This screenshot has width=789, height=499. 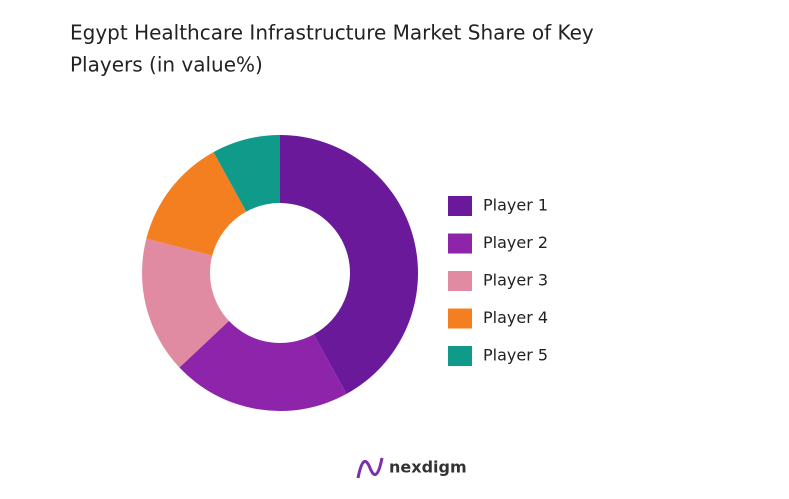 I want to click on logo: nexdigm, so click(x=411, y=468).